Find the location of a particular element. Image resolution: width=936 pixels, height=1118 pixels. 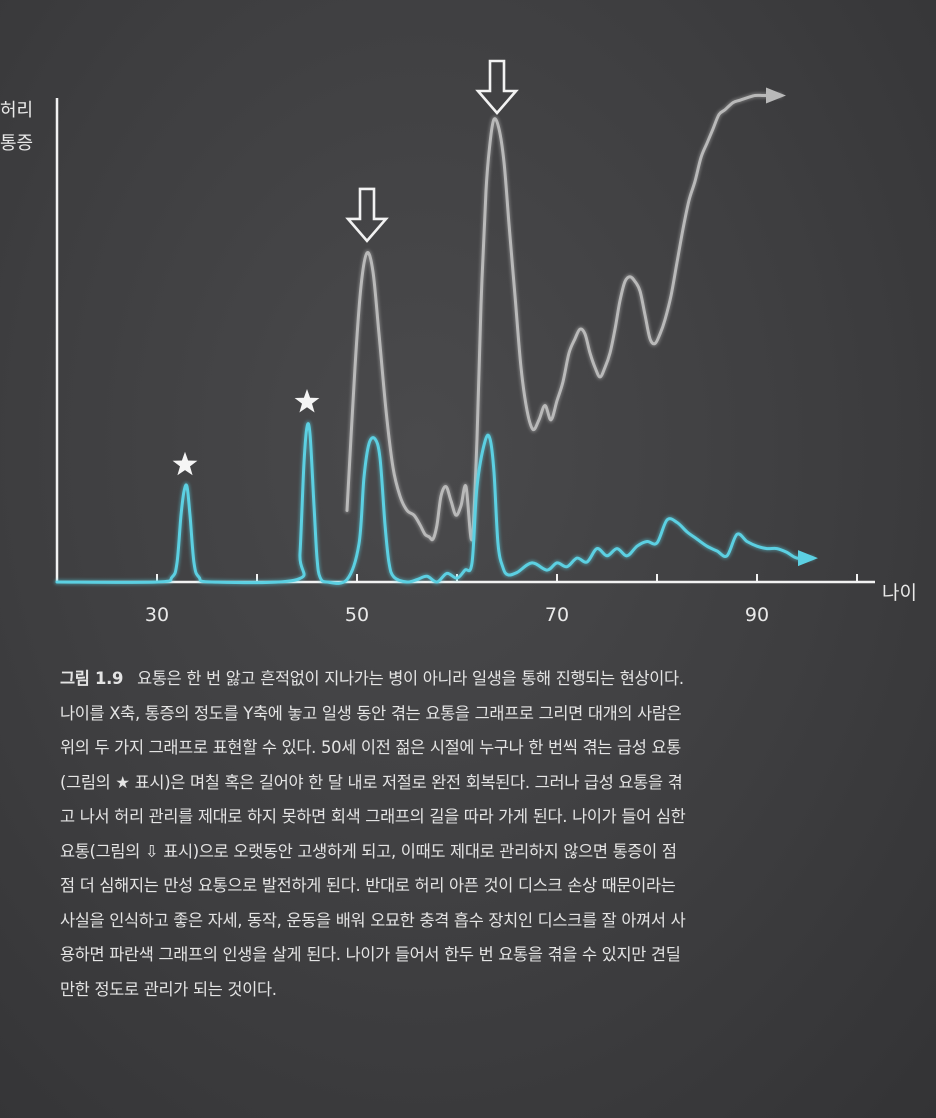

figure-label: 그림 1.9 is located at coordinates (92, 678).